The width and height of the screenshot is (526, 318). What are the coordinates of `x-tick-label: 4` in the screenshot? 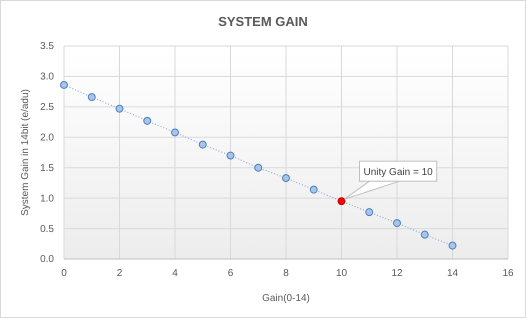 It's located at (175, 274).